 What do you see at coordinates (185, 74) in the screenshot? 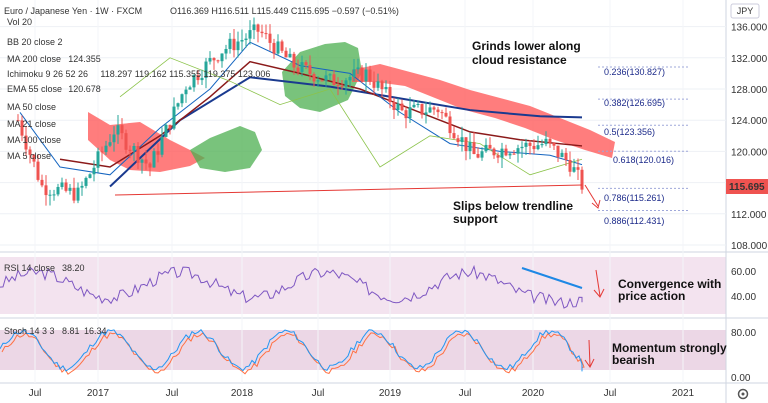
I see `indicator-value: 118.297 119.162 115.355 119.375 123.006` at bounding box center [185, 74].